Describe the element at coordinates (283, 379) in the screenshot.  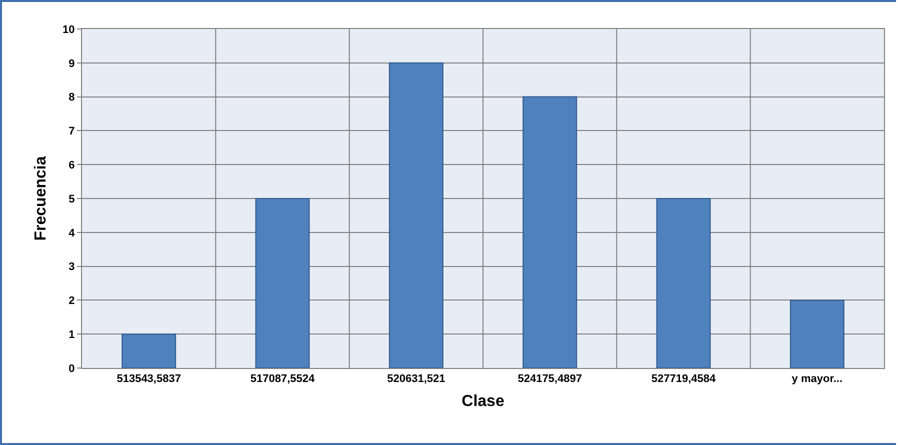
I see `x-tick-label: 517087,5524` at that location.